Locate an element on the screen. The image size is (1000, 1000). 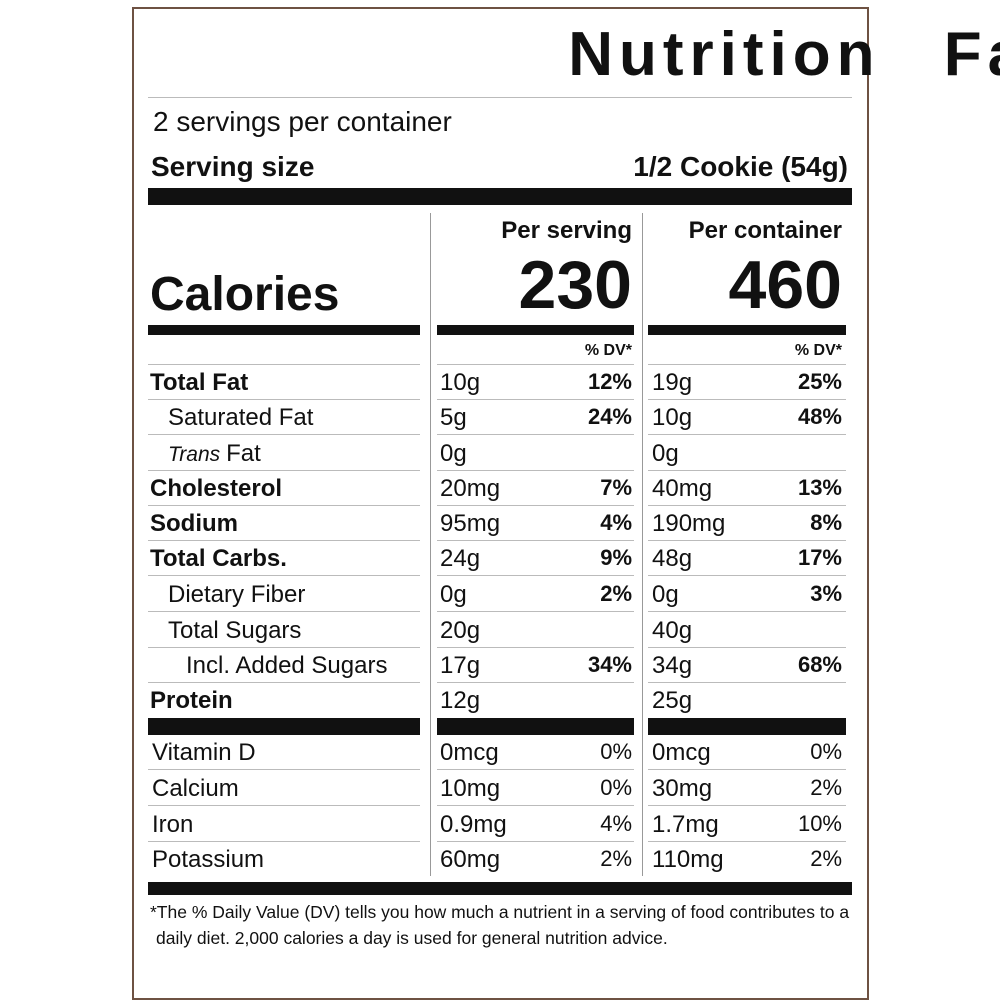
amount: 34g is located at coordinates (672, 665).